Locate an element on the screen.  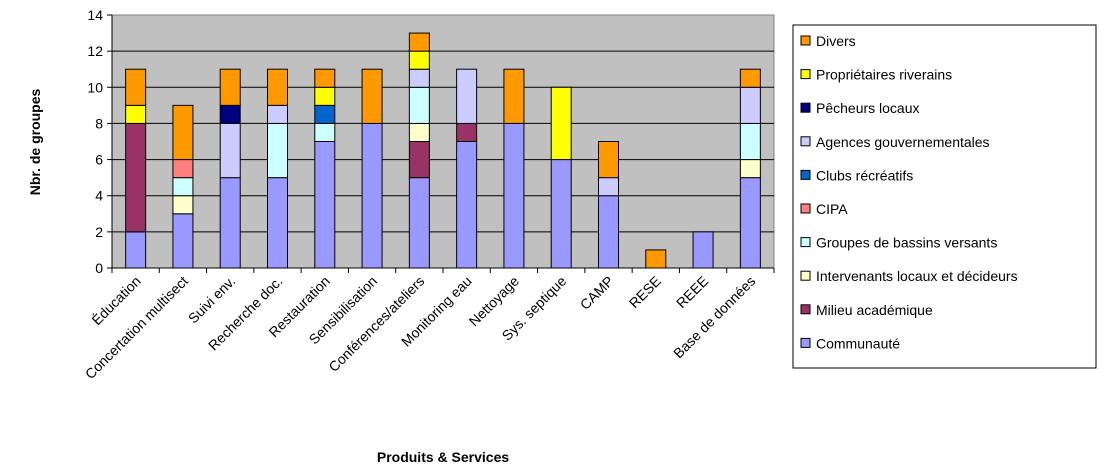
legend-label: Agences gouvernementales is located at coordinates (903, 142).